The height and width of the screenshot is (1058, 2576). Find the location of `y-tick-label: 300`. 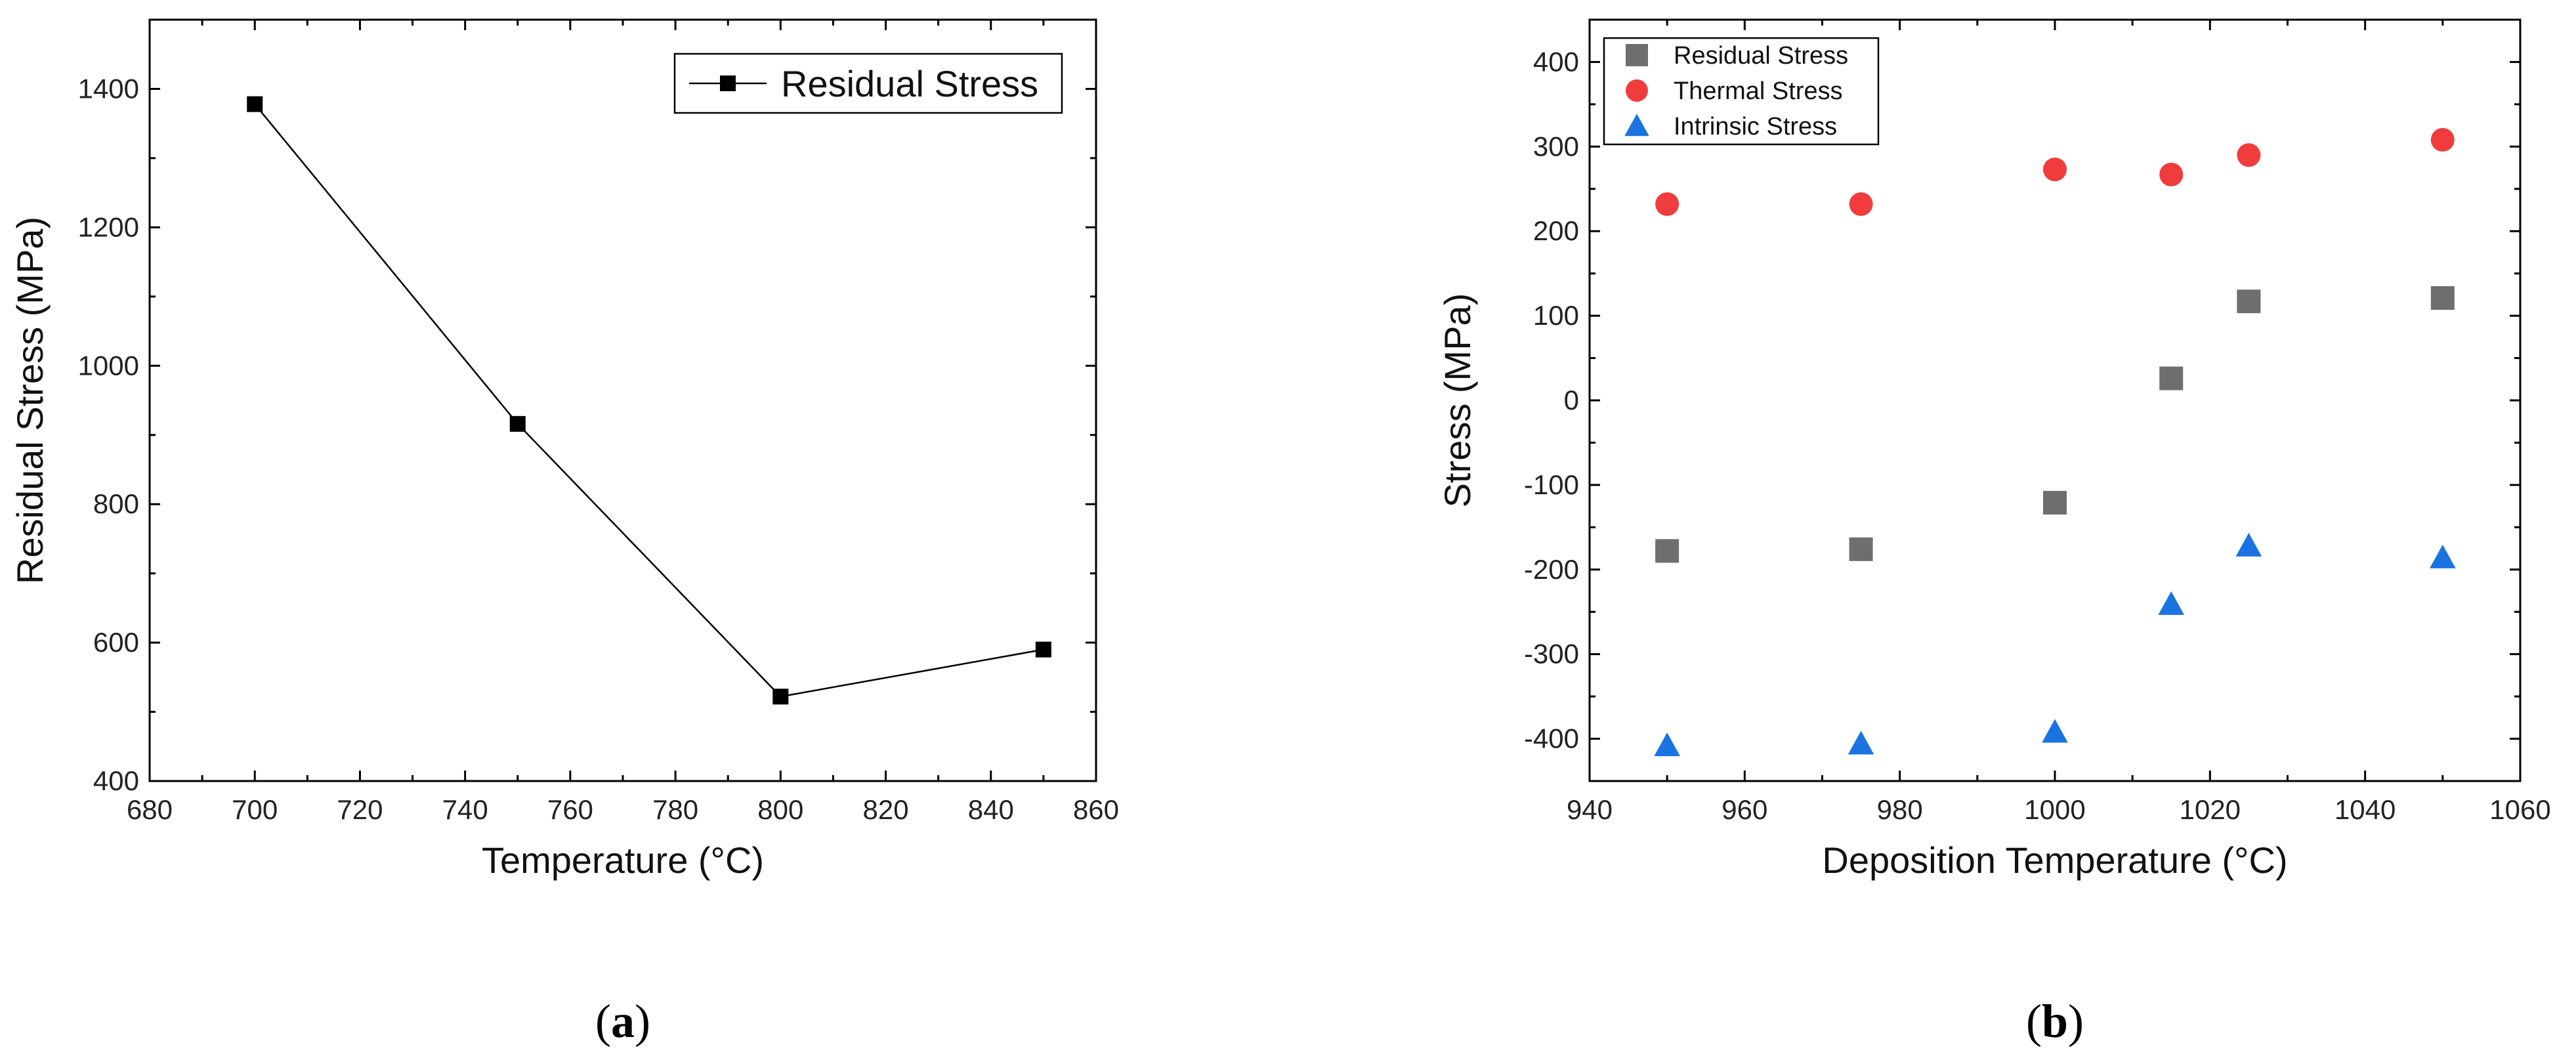

y-tick-label: 300 is located at coordinates (1556, 146).